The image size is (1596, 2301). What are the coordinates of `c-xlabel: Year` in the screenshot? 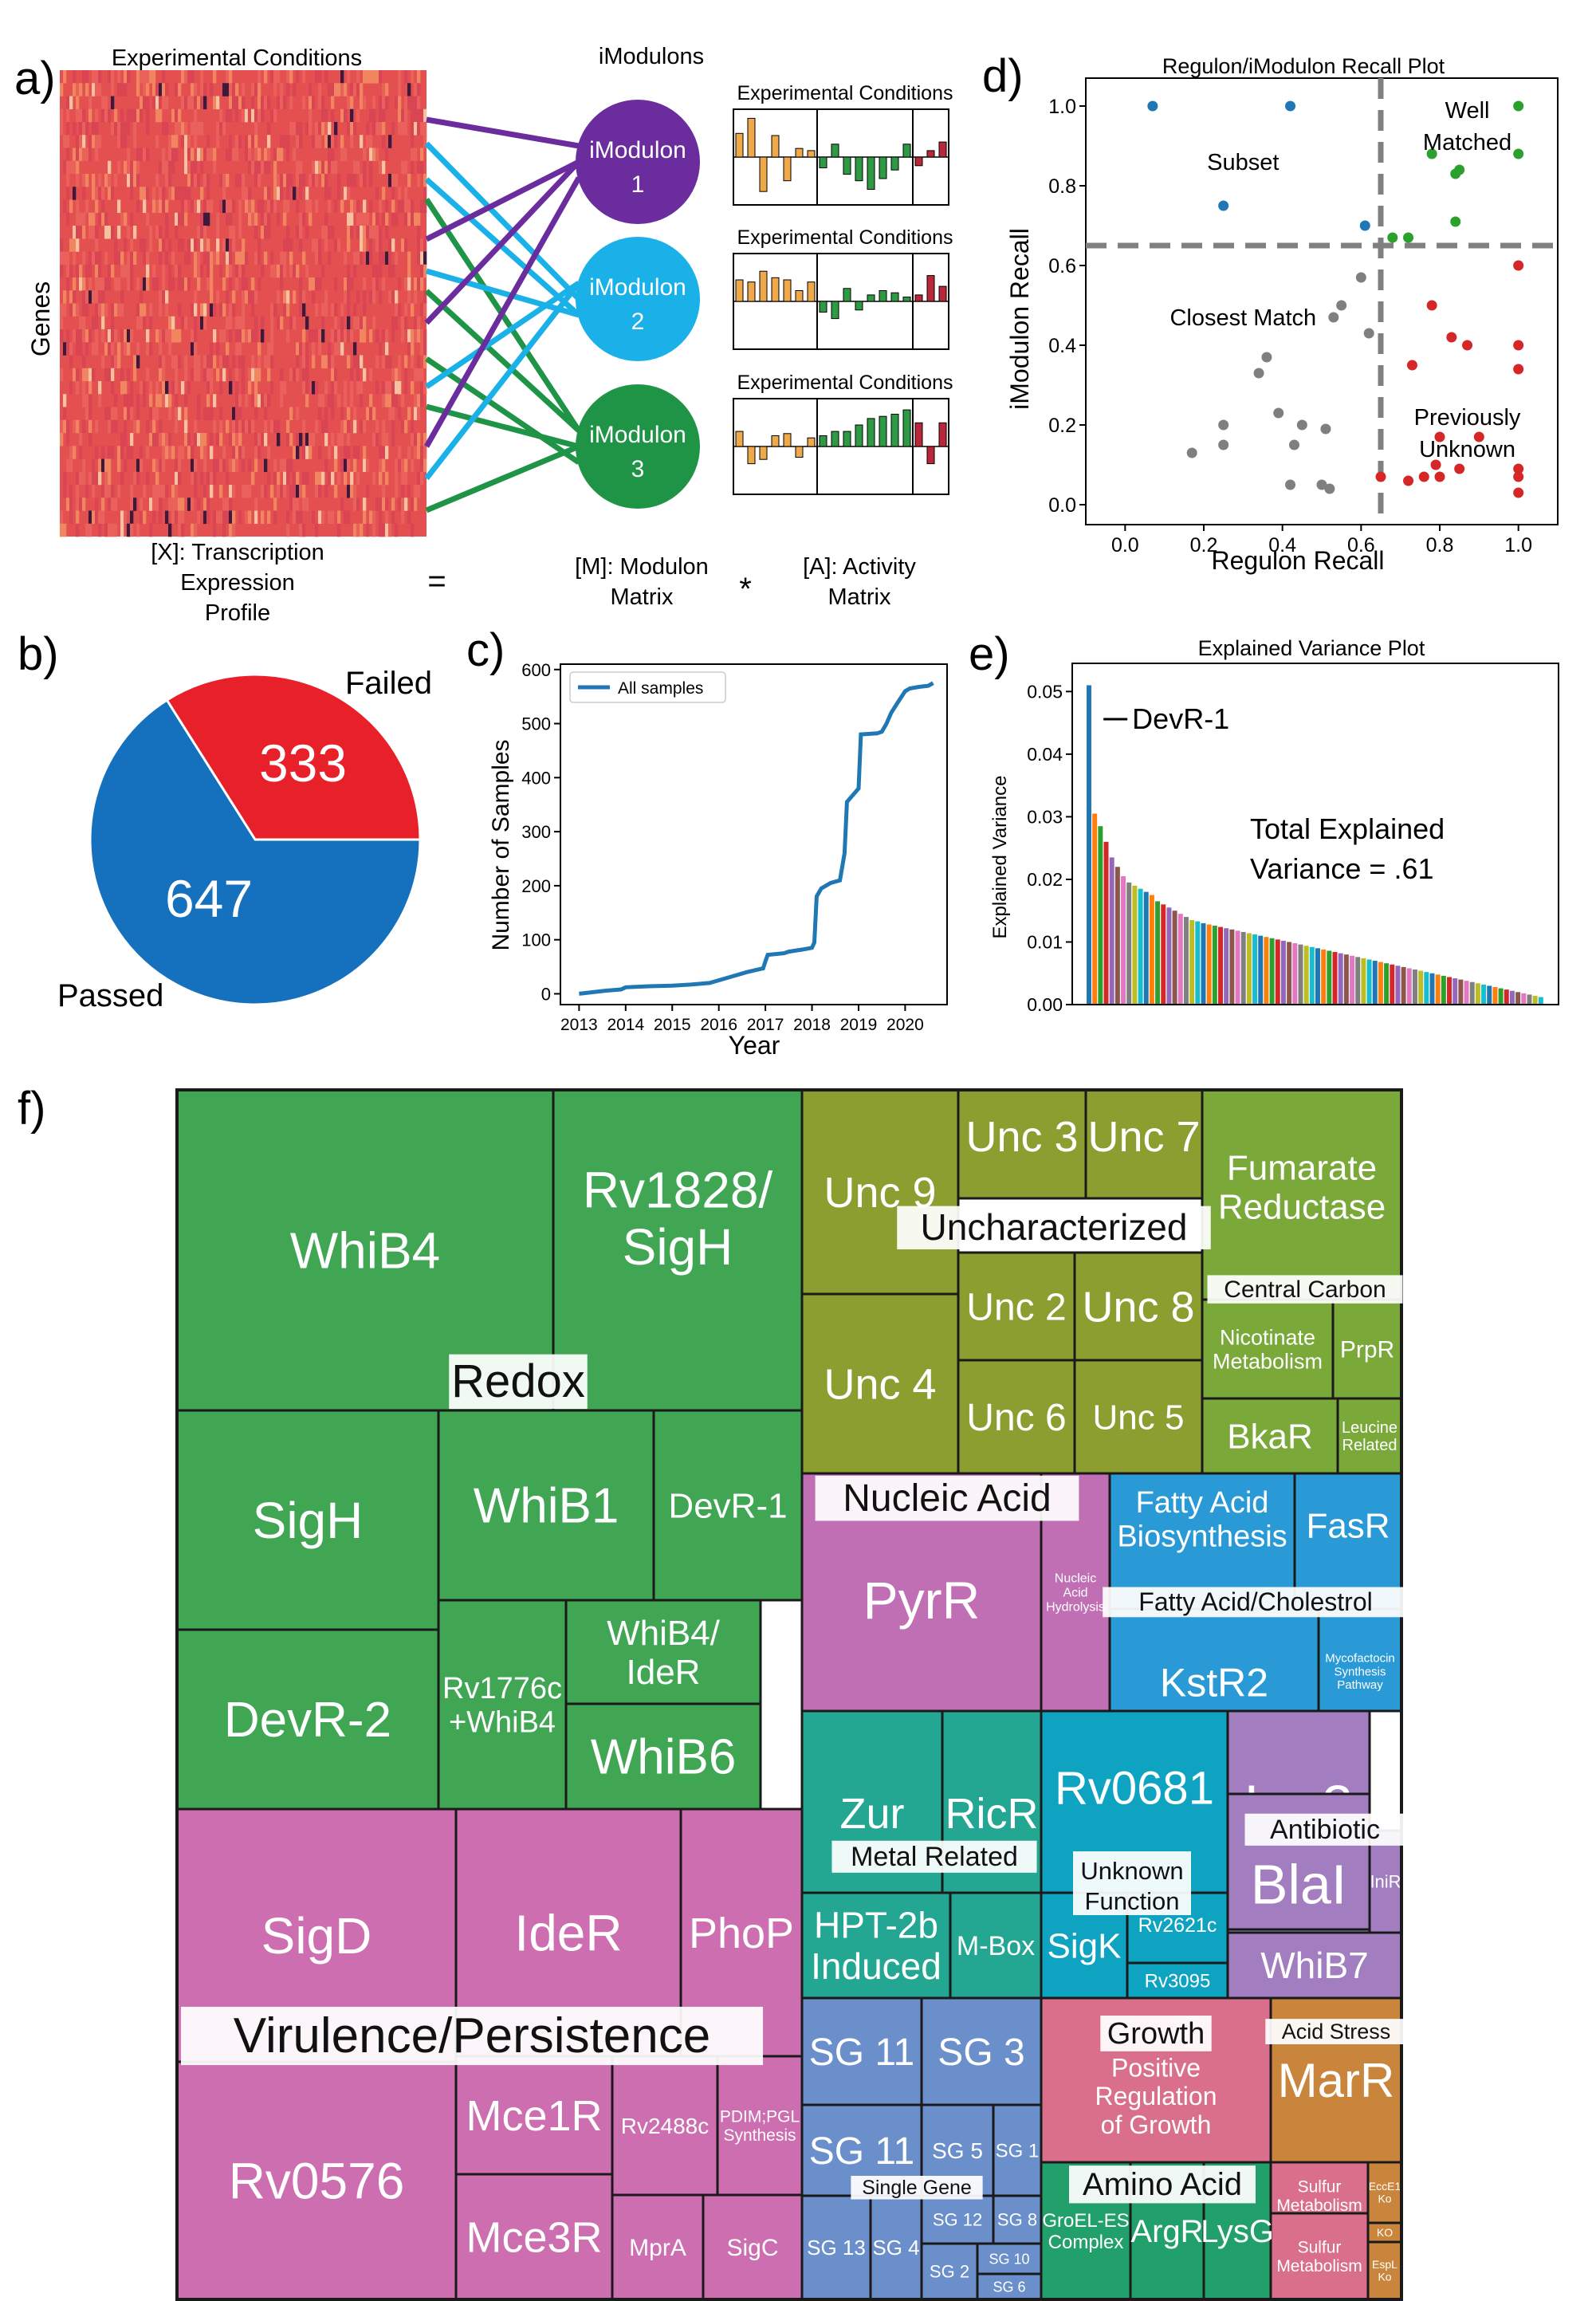 It's located at (754, 1045).